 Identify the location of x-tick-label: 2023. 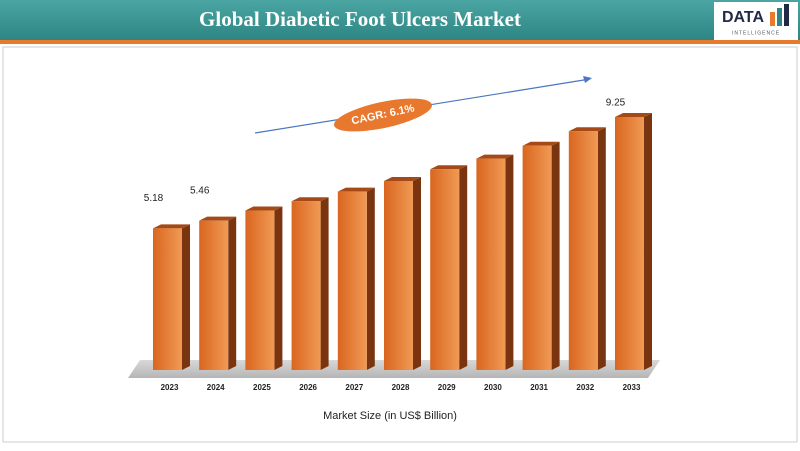
(170, 387).